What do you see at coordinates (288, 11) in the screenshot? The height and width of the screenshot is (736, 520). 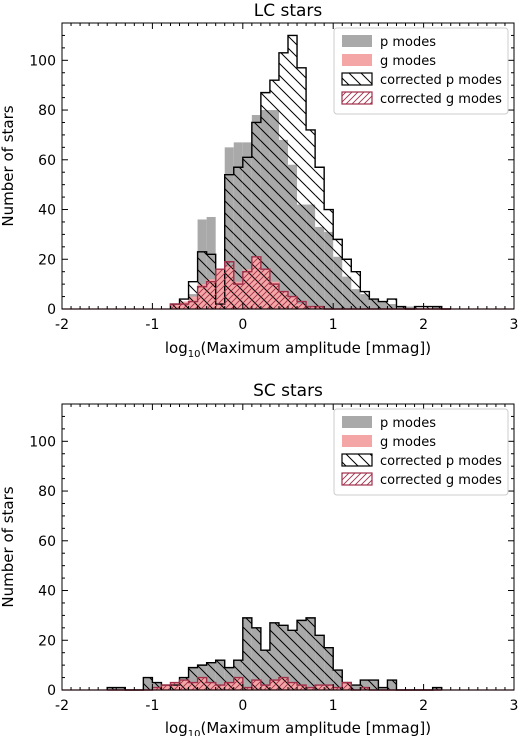 I see `chart-title: LC stars` at bounding box center [288, 11].